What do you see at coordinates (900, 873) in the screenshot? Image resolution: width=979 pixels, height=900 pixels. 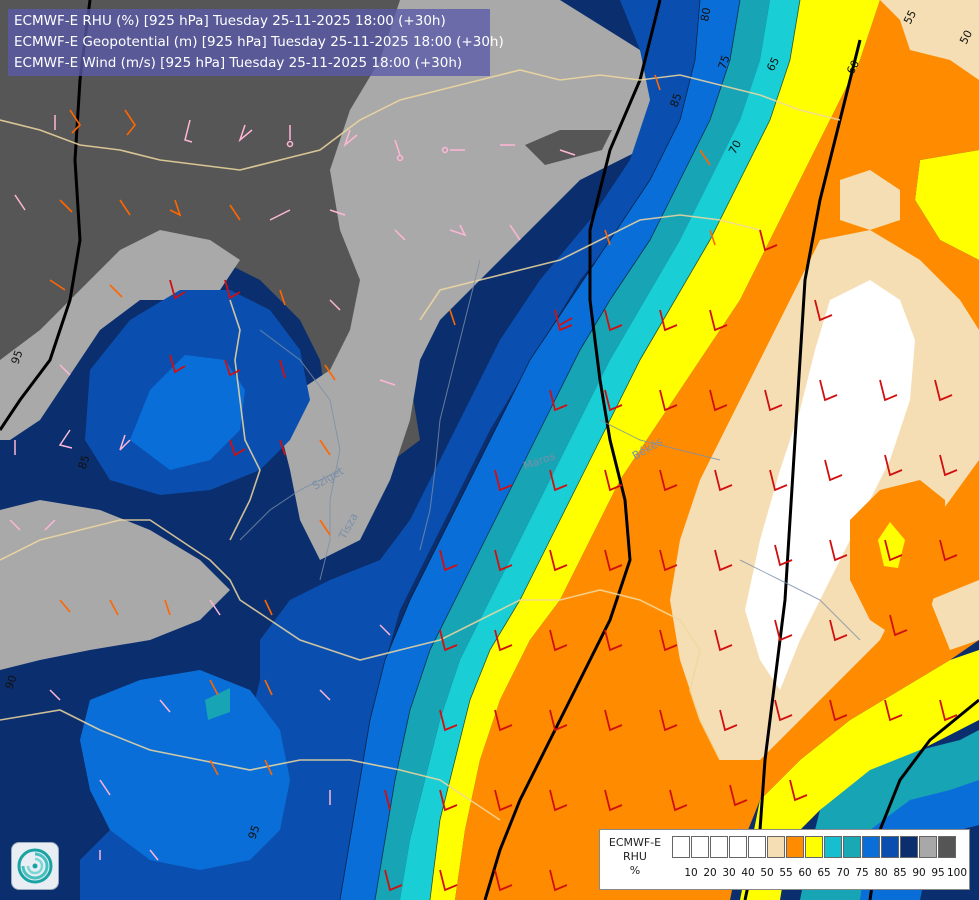 I see `legend-tick-label: 85` at bounding box center [900, 873].